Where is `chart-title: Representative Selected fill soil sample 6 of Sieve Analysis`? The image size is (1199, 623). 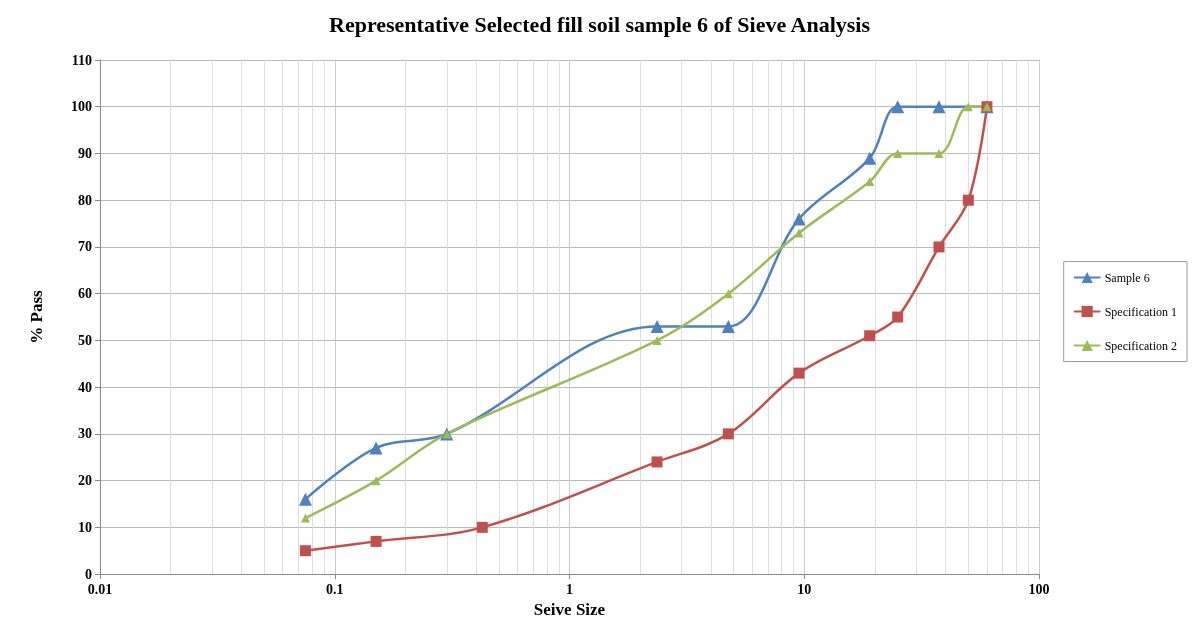
chart-title: Representative Selected fill soil sample 6 of Sieve Analysis is located at coordinates (600, 24).